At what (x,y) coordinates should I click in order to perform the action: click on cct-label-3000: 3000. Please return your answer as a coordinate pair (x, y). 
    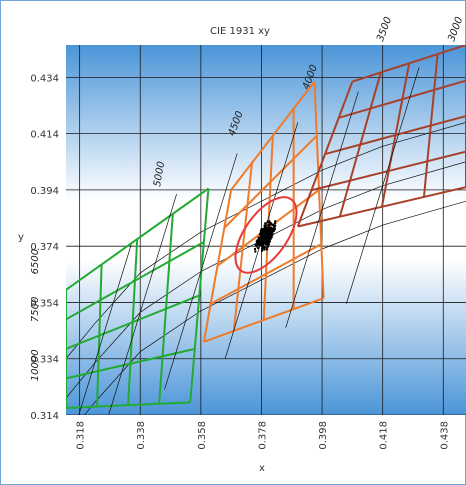
    Looking at the image, I should click on (455, 30).